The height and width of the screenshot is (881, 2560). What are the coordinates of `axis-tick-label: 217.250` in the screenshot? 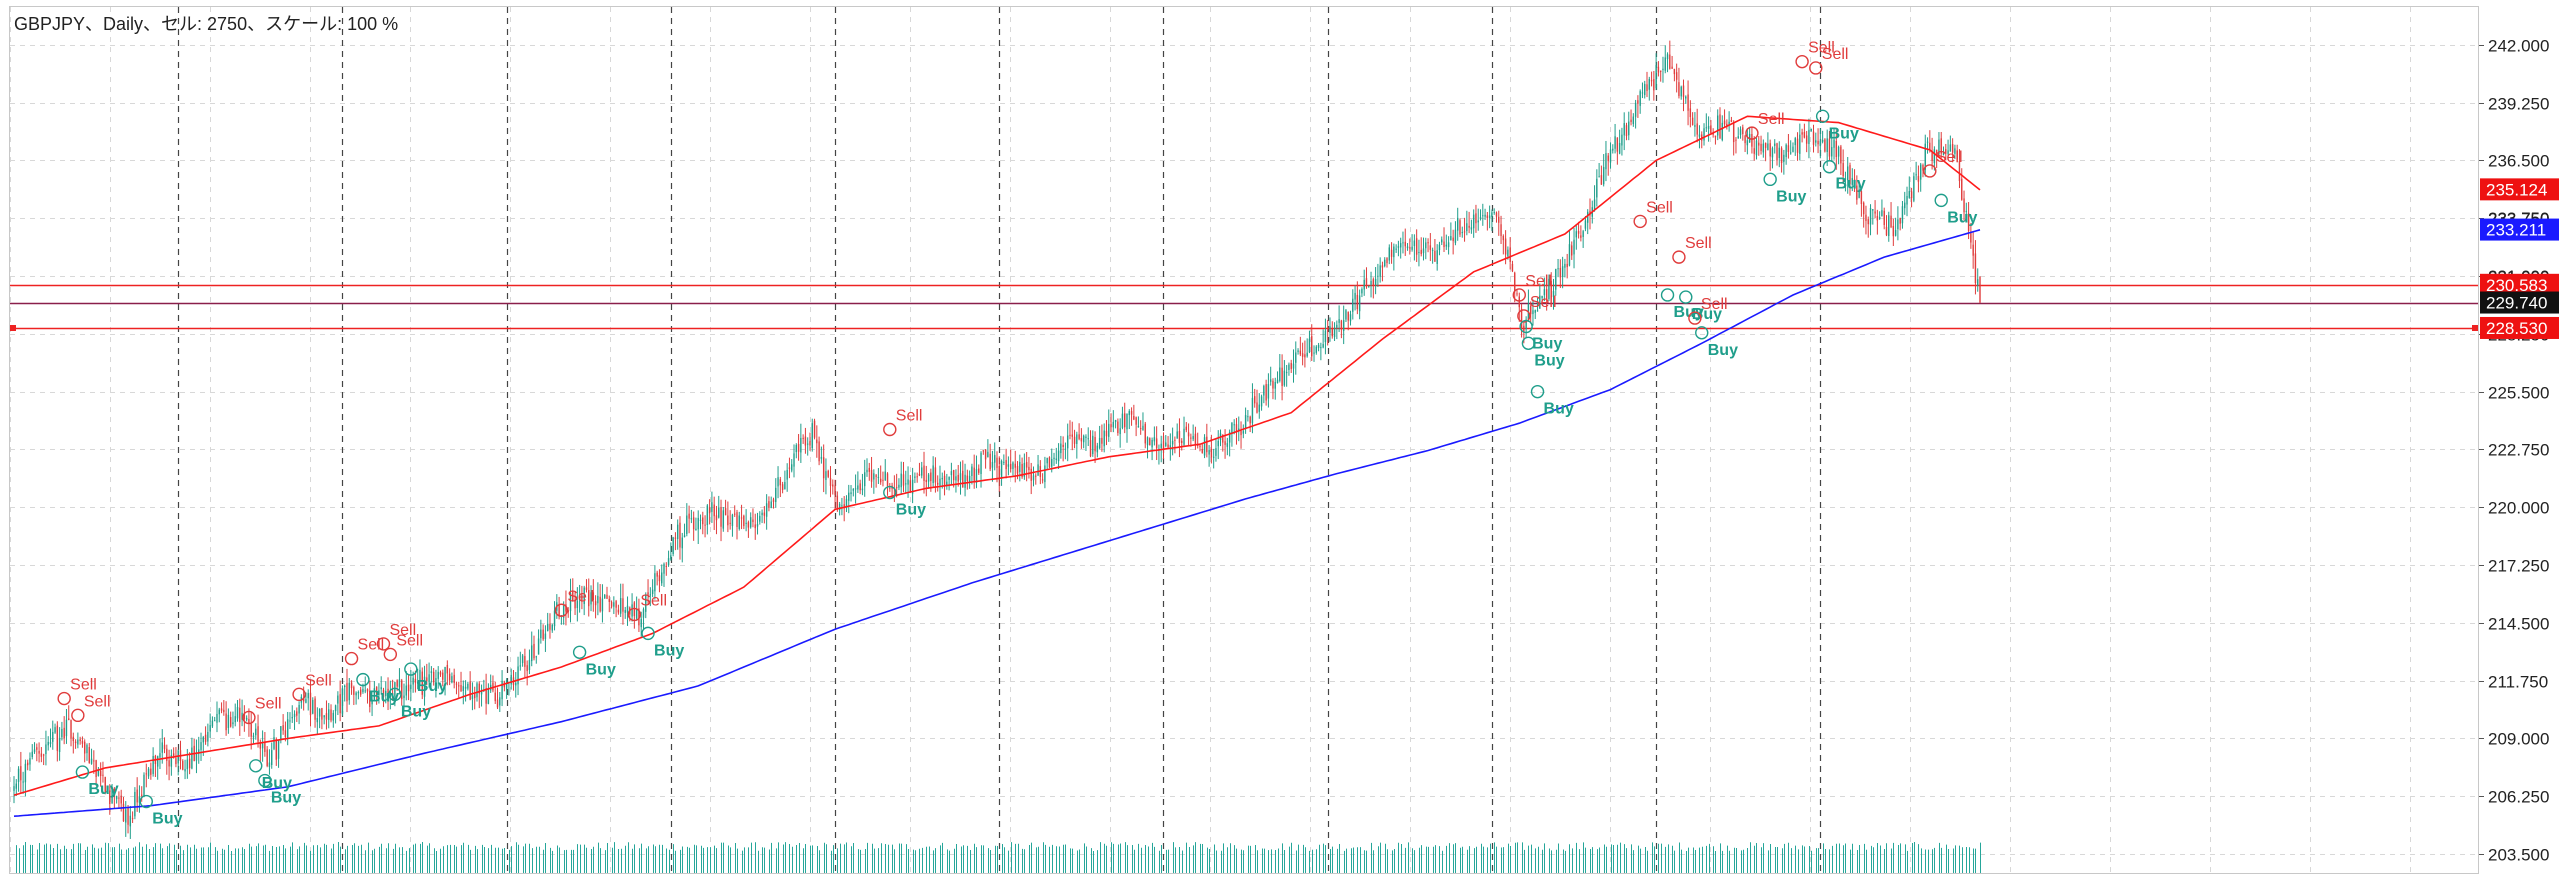 It's located at (2518, 566).